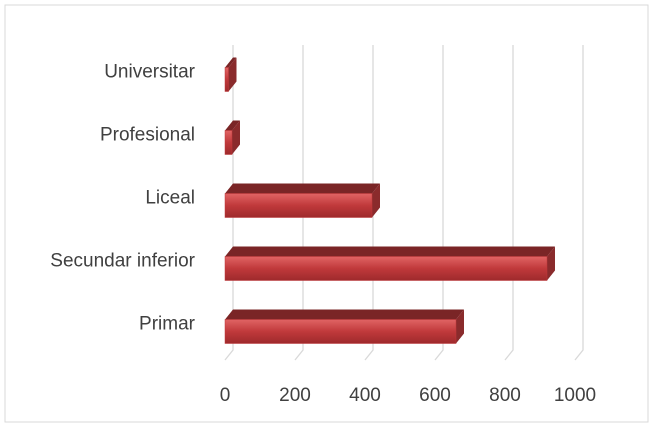  I want to click on x-tick-label: 0, so click(225, 395).